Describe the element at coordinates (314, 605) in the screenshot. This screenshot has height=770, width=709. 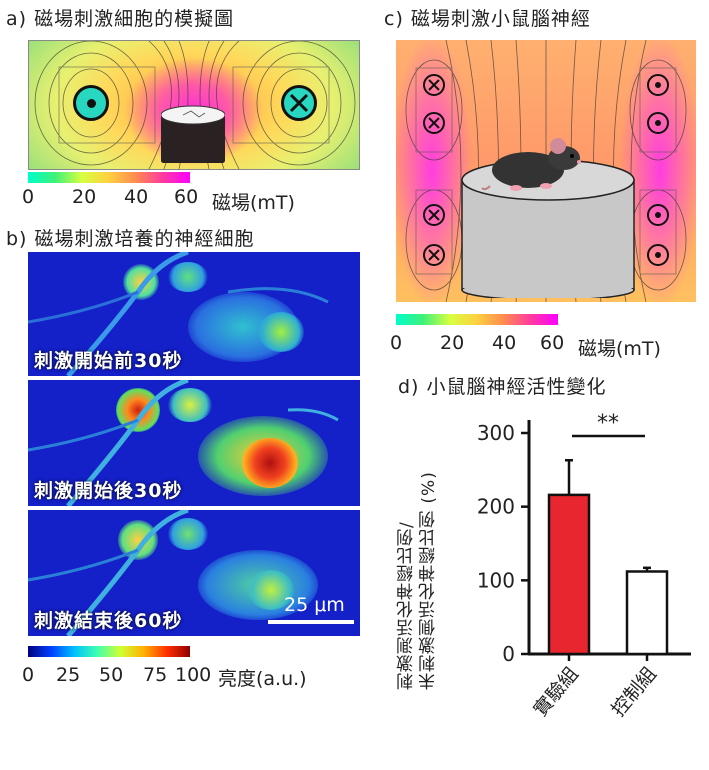
I see `scalebar-label: 25 μm` at that location.